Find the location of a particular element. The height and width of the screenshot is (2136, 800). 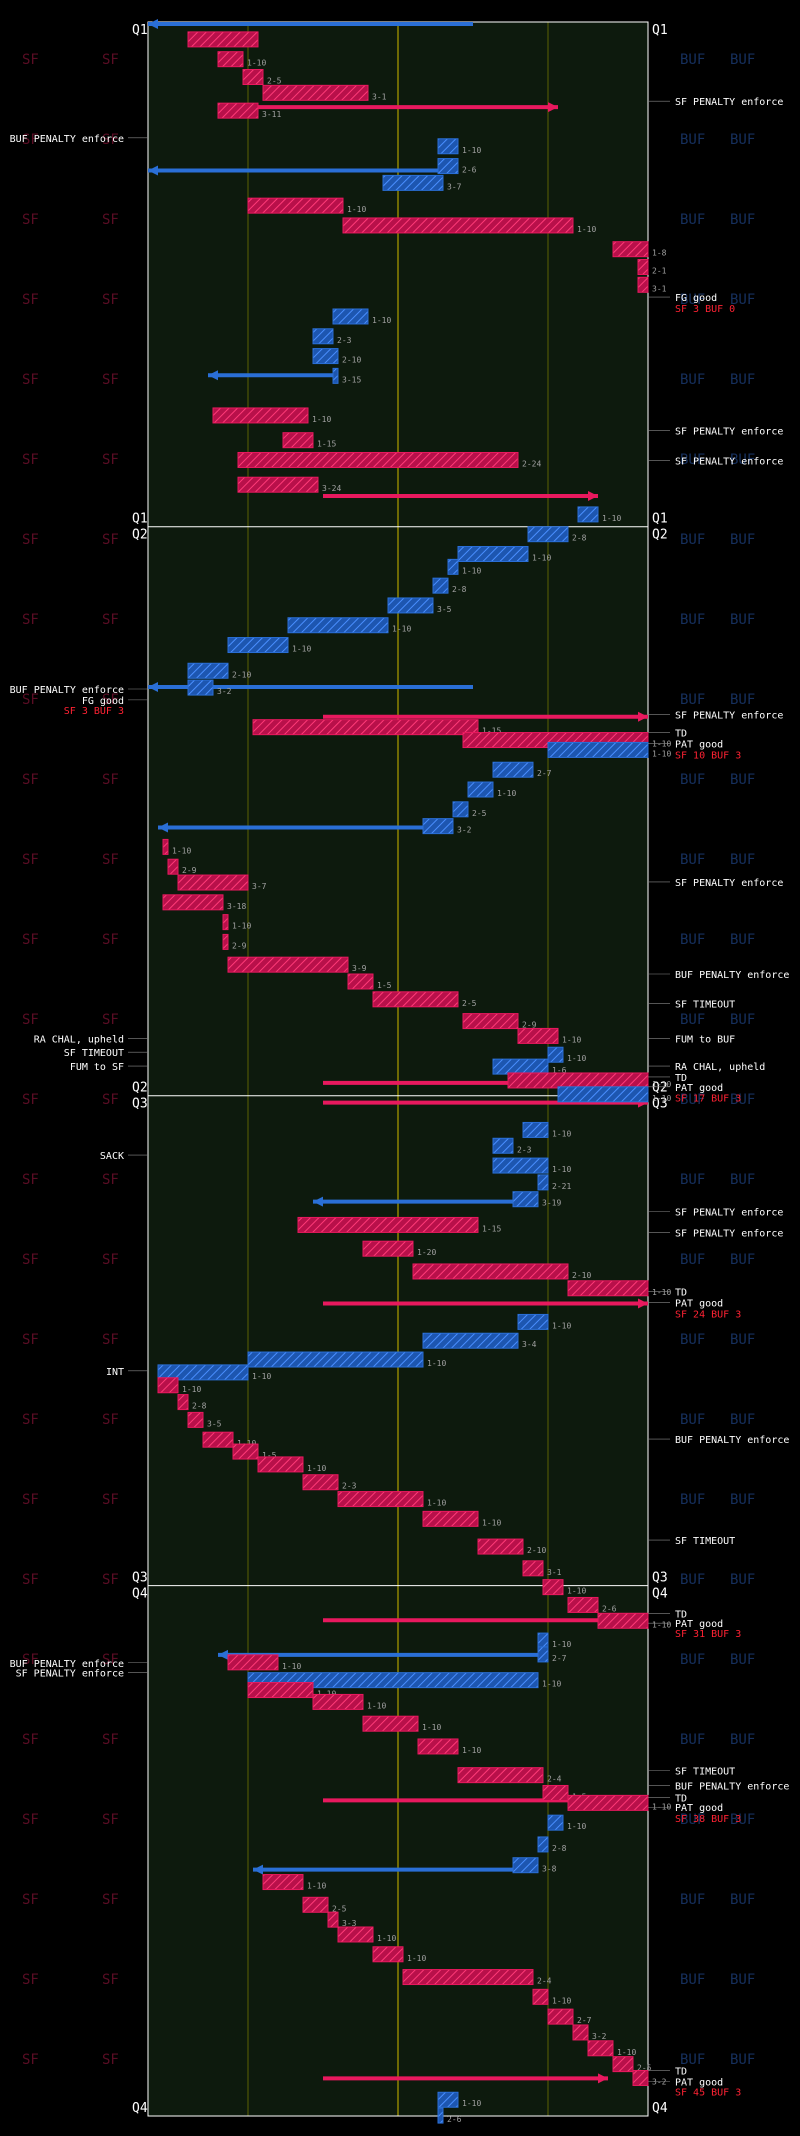

down-distance-label: 2-7 is located at coordinates (559, 1658).